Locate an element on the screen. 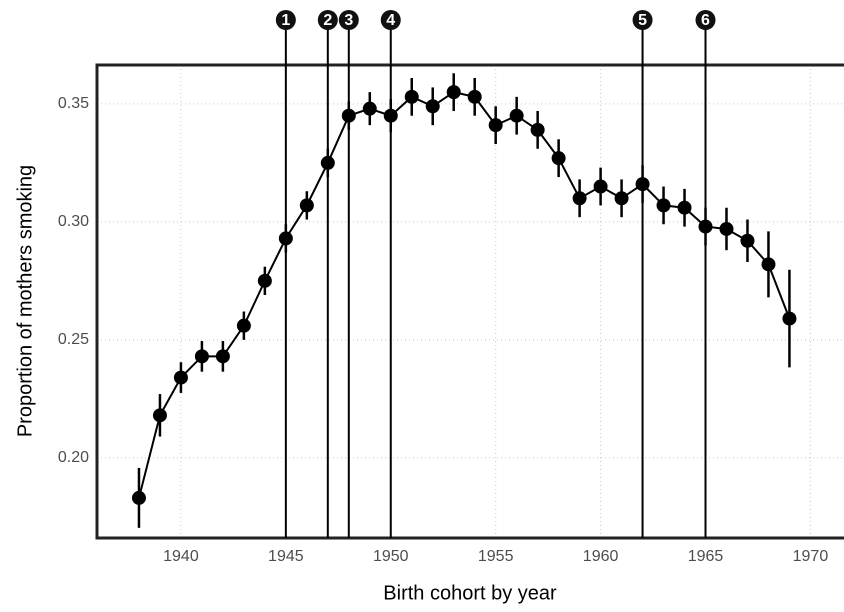 The image size is (844, 612). y-axis-title: Proportion of mothers smoking is located at coordinates (25, 301).